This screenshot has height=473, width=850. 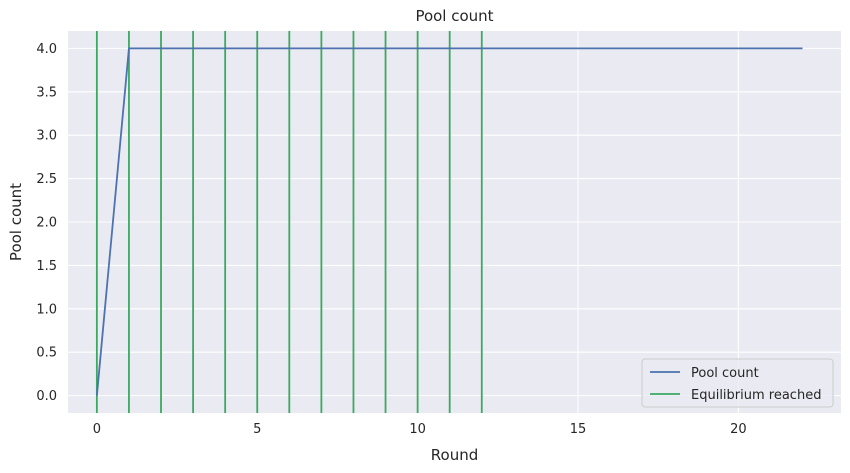 What do you see at coordinates (725, 373) in the screenshot?
I see `legend-label-pool-count: Pool count` at bounding box center [725, 373].